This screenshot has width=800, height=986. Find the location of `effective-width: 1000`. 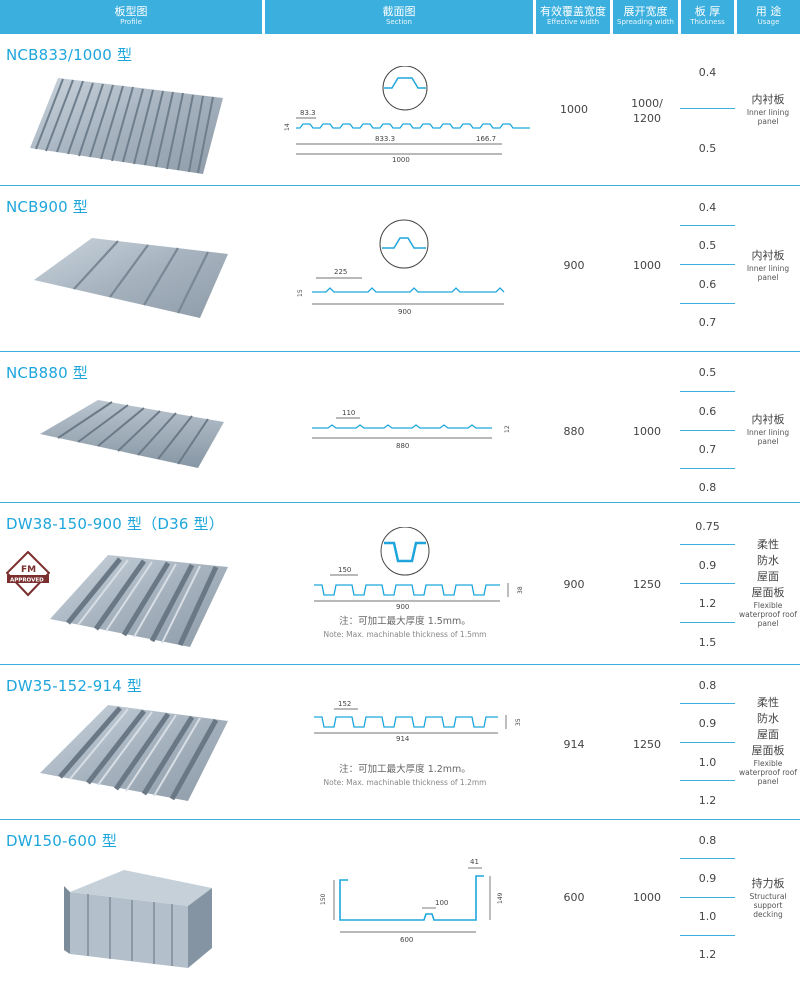

effective-width: 1000 is located at coordinates (574, 109).